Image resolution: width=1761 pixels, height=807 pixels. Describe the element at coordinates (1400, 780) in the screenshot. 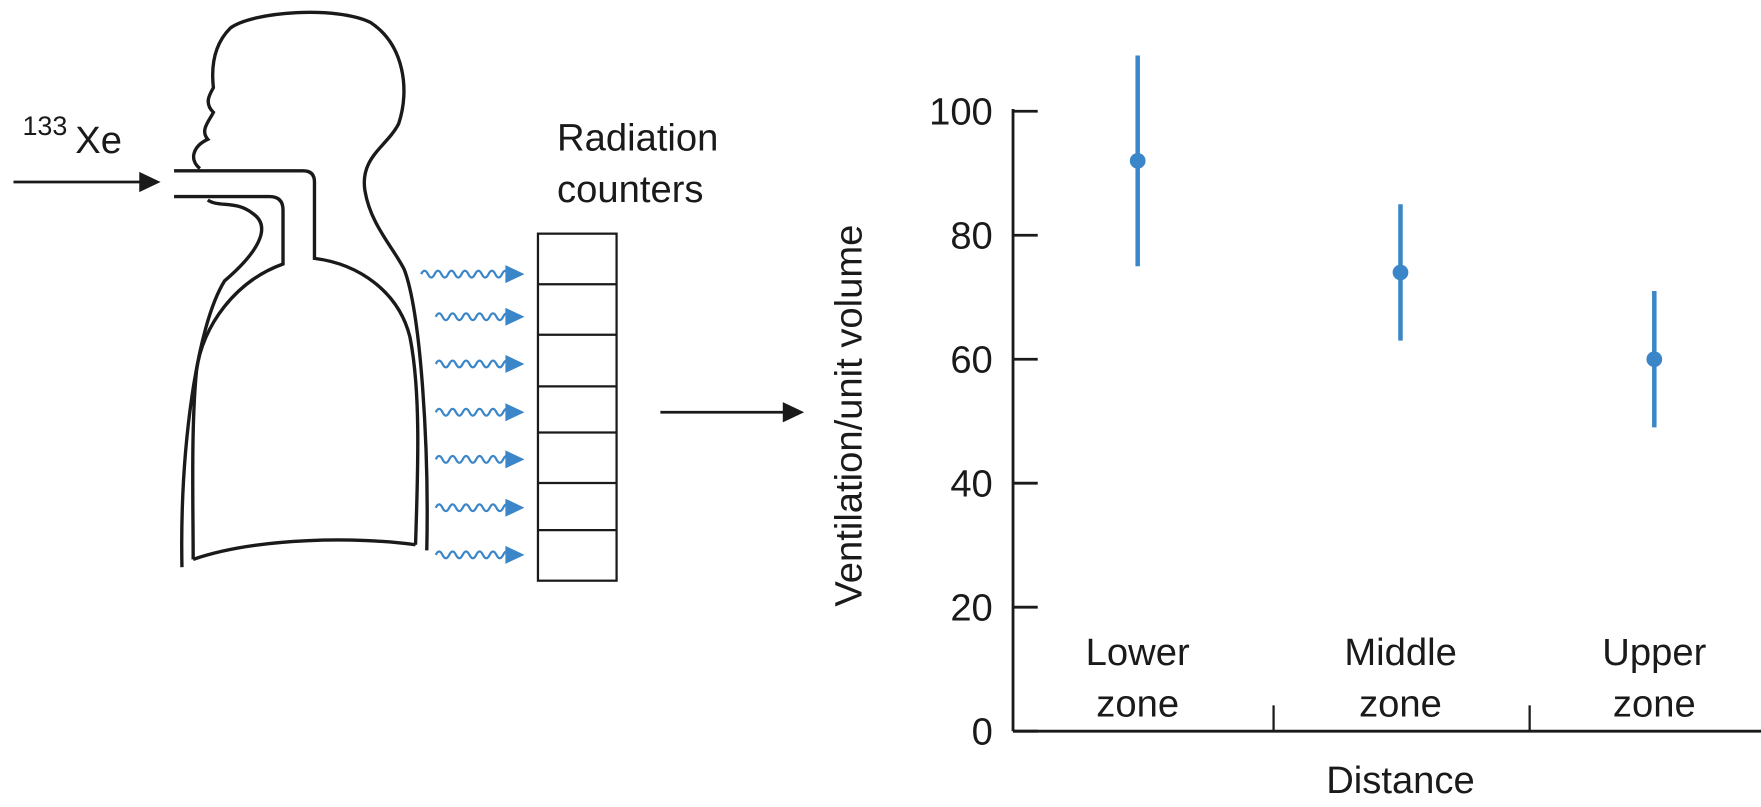

I see `x-axis-label: Distance` at that location.